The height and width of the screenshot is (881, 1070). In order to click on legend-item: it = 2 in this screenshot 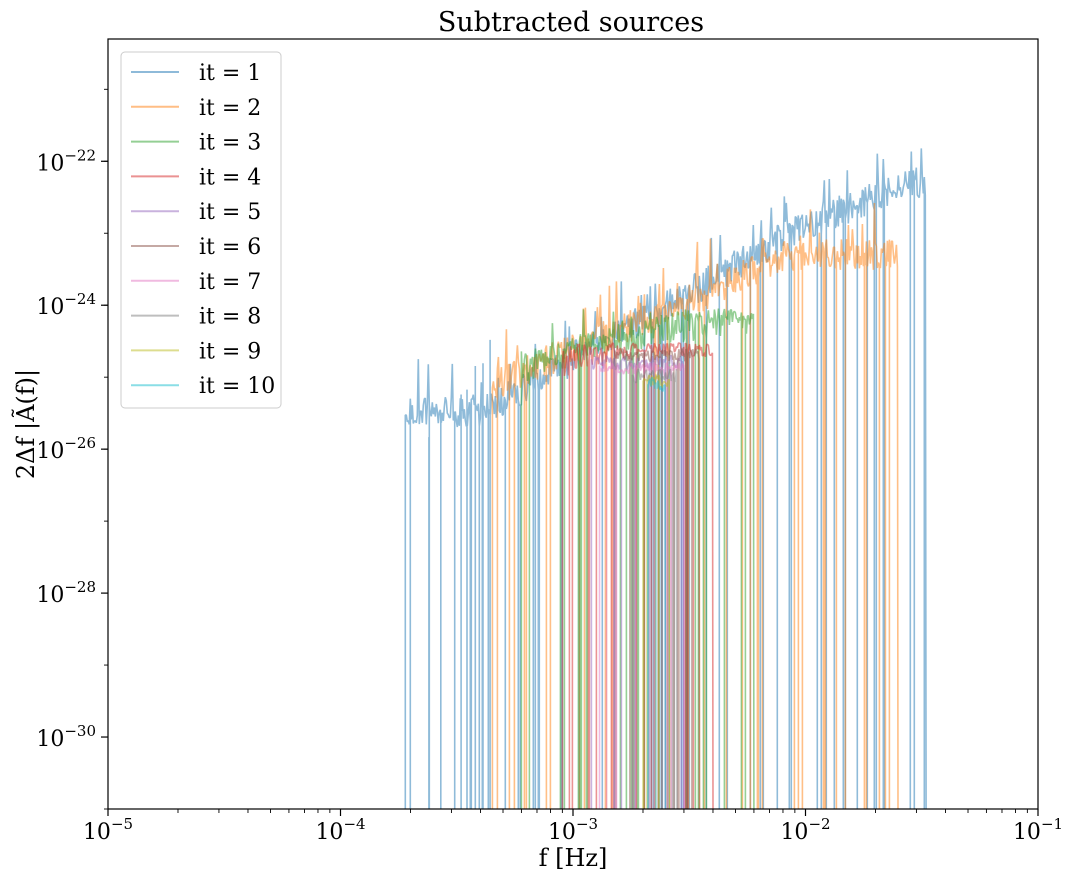, I will do `click(196, 108)`.